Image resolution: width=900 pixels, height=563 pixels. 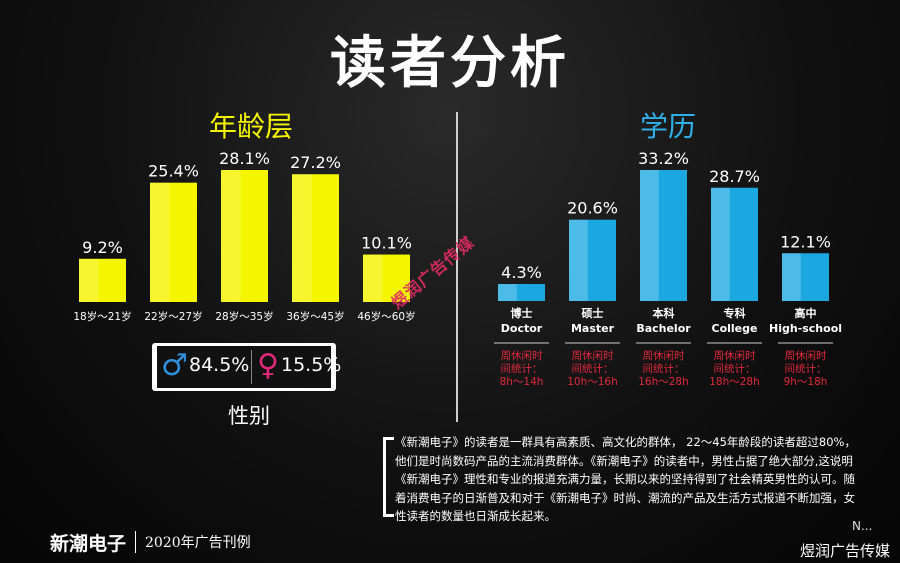 I want to click on education-data-label: 28.7%, so click(x=734, y=176).